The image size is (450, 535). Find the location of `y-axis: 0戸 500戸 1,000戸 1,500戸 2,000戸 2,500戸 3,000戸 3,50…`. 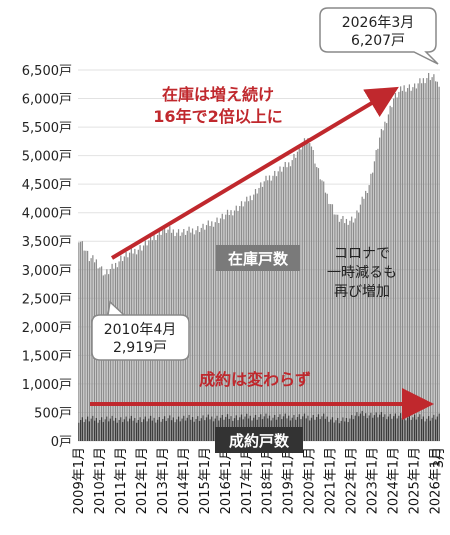

y-axis: 0戸 500戸 1,000戸 1,500戸 2,000戸 2,500戸 3,000戸 3,50… is located at coordinates (47, 257).